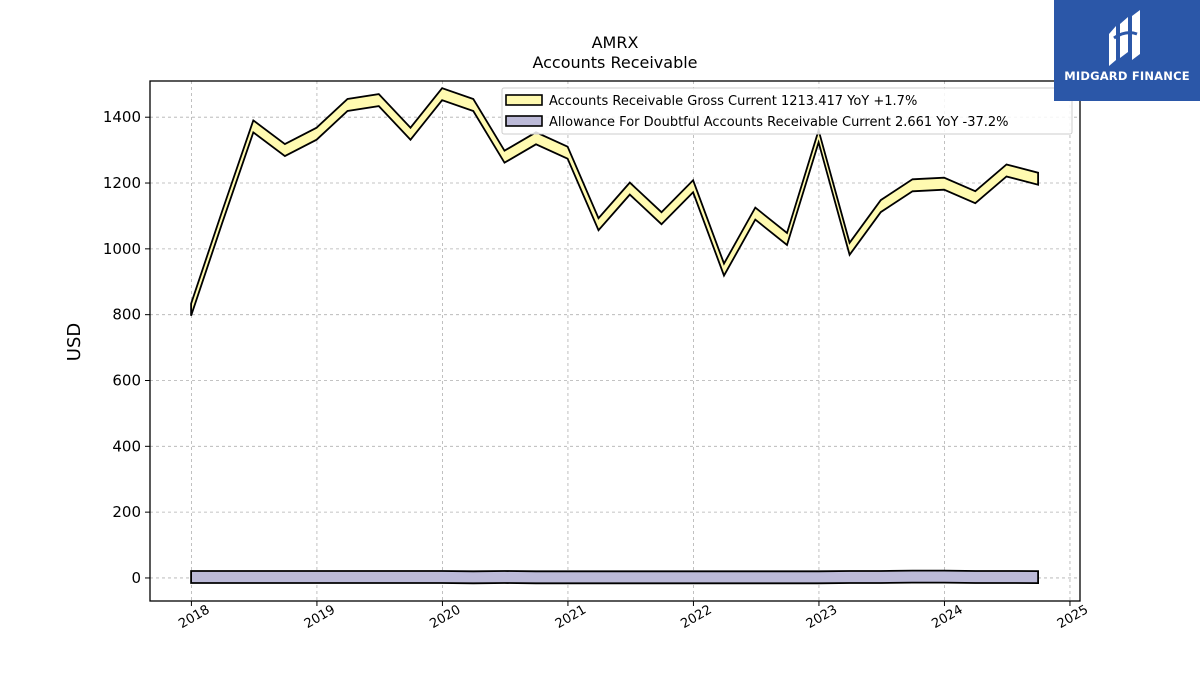  What do you see at coordinates (524, 100) in the screenshot?
I see `legend-swatch-gross` at bounding box center [524, 100].